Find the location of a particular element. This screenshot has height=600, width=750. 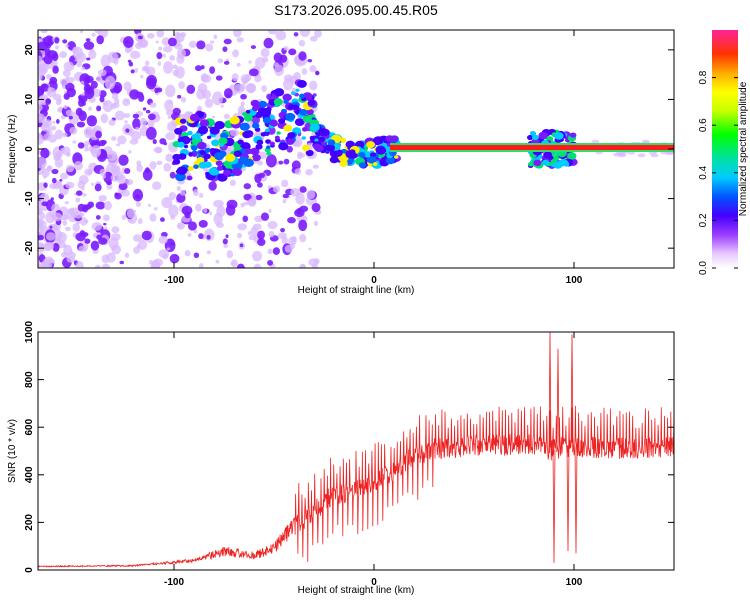

x-tick-label: -100 is located at coordinates (174, 280).